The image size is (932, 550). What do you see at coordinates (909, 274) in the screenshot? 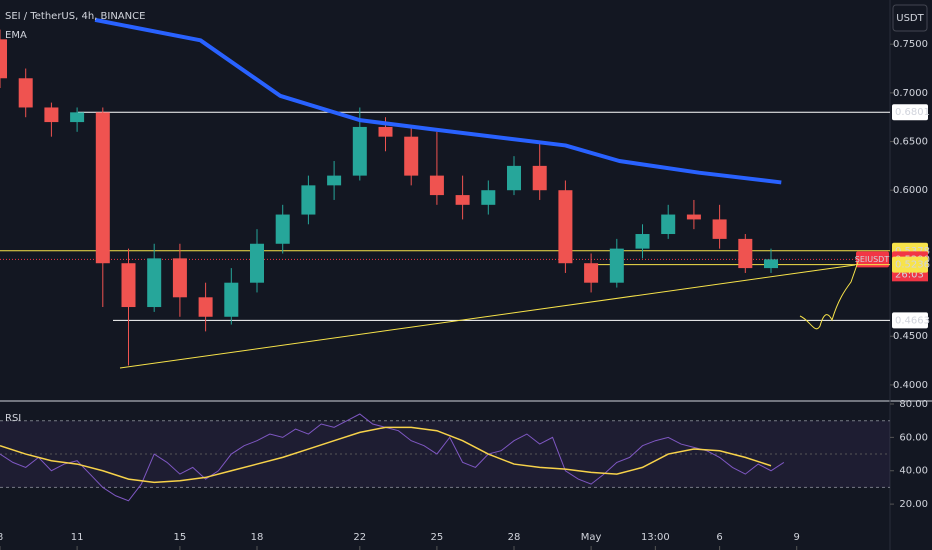
I see `countdown: 26:03` at bounding box center [909, 274].